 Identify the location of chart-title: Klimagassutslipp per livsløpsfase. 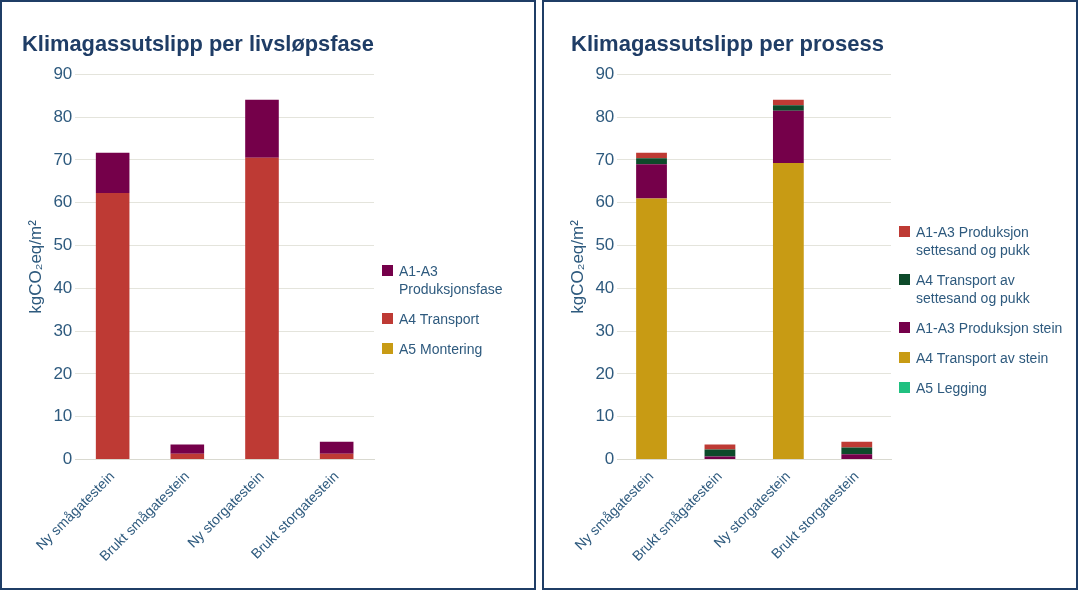
(198, 44).